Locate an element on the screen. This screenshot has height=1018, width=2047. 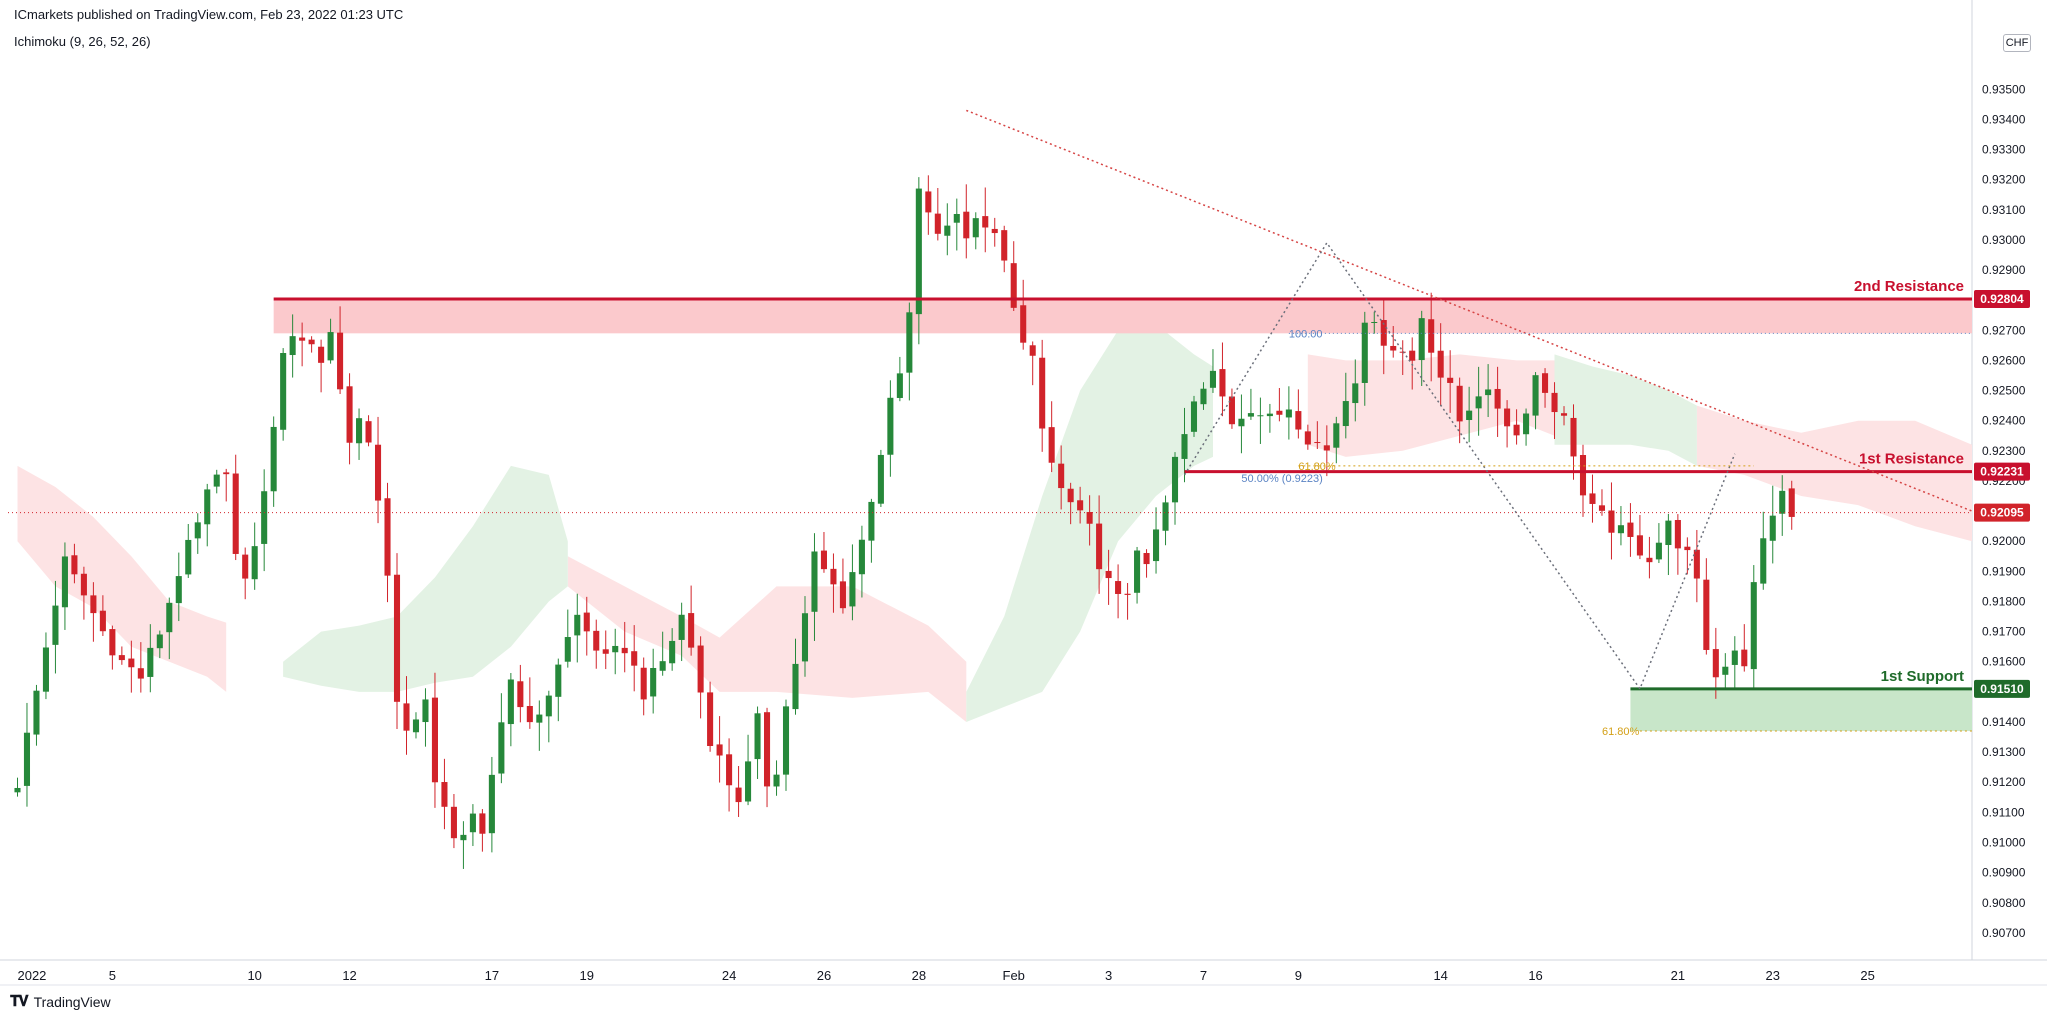
x-tick-label: 5 is located at coordinates (112, 975).